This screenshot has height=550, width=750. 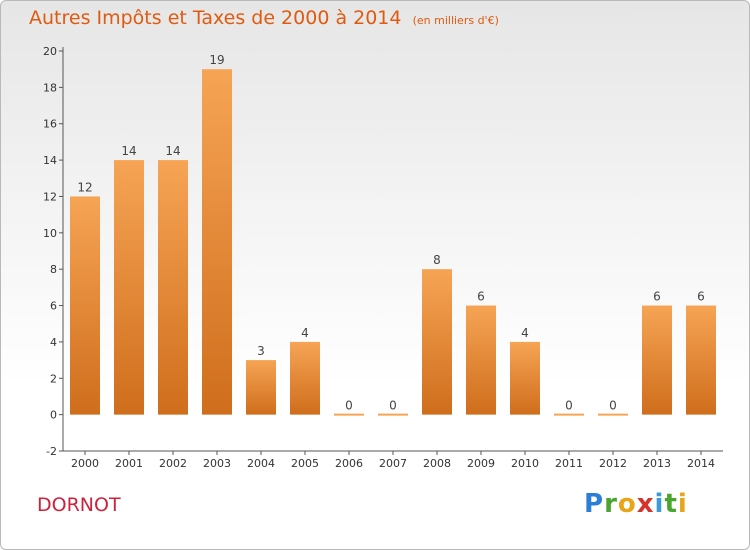 I want to click on x-tick-label: 2007, so click(x=393, y=463).